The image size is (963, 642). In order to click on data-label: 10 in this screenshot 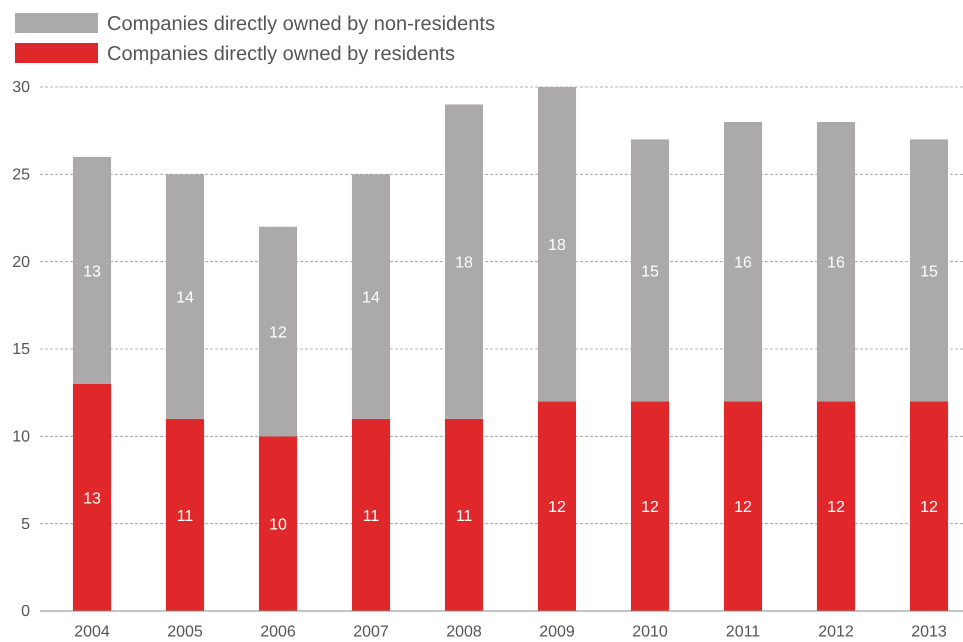, I will do `click(278, 525)`.